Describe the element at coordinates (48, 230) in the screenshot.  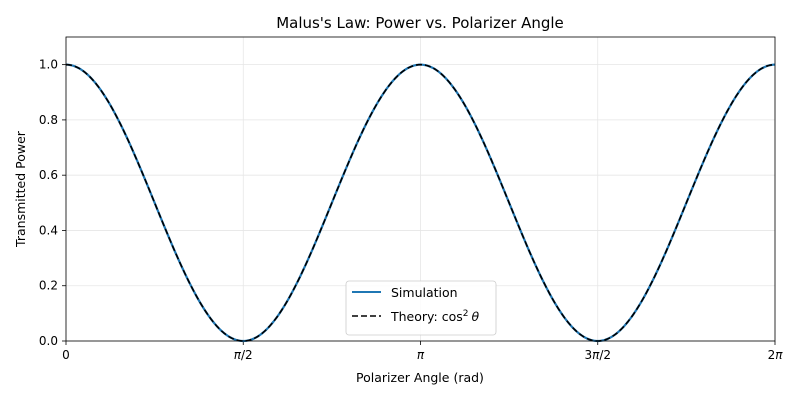
I see `y-tick-label: 0.4` at that location.